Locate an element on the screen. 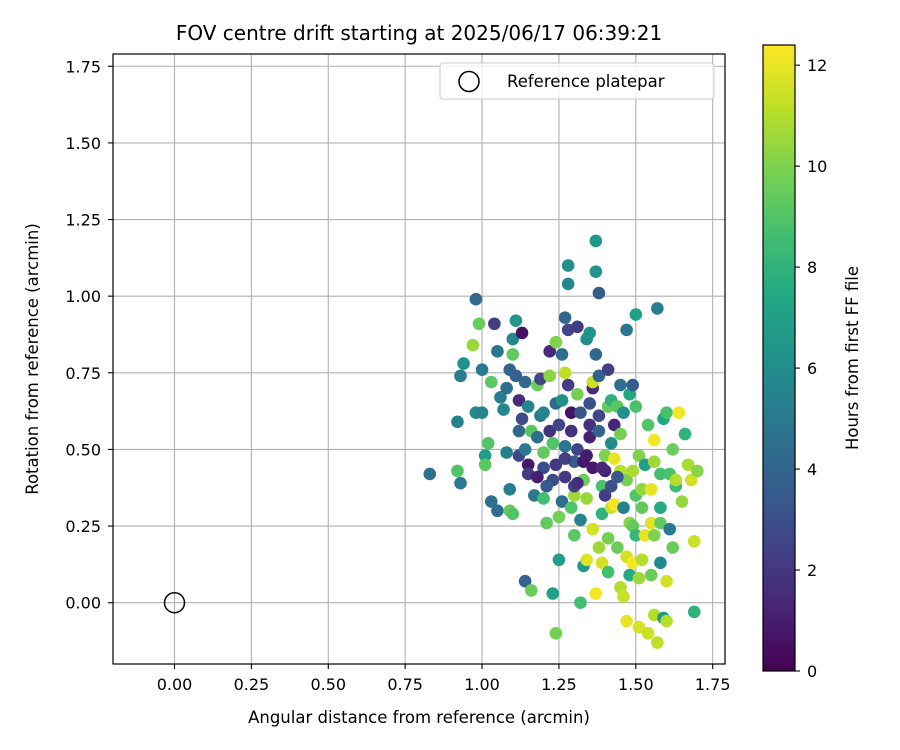 Image resolution: width=900 pixels, height=750 pixels. colorbar-tick-label: 4 is located at coordinates (812, 469).